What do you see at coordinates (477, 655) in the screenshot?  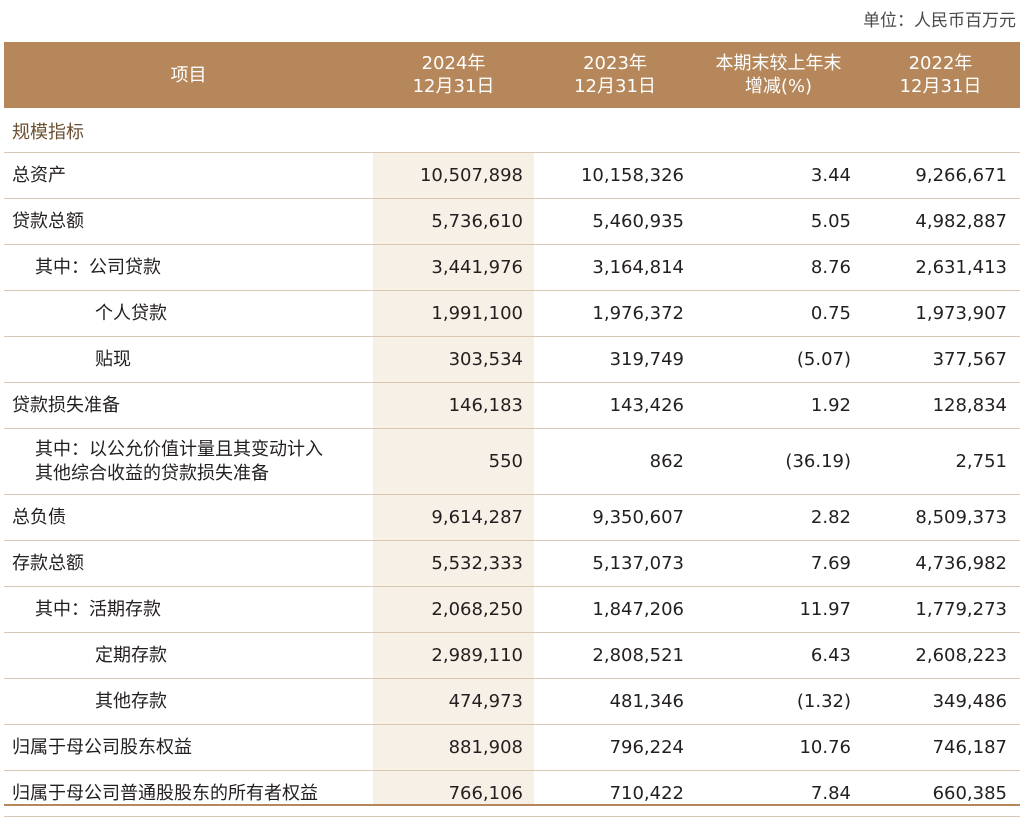 I see `value-2024: 2,989,110` at bounding box center [477, 655].